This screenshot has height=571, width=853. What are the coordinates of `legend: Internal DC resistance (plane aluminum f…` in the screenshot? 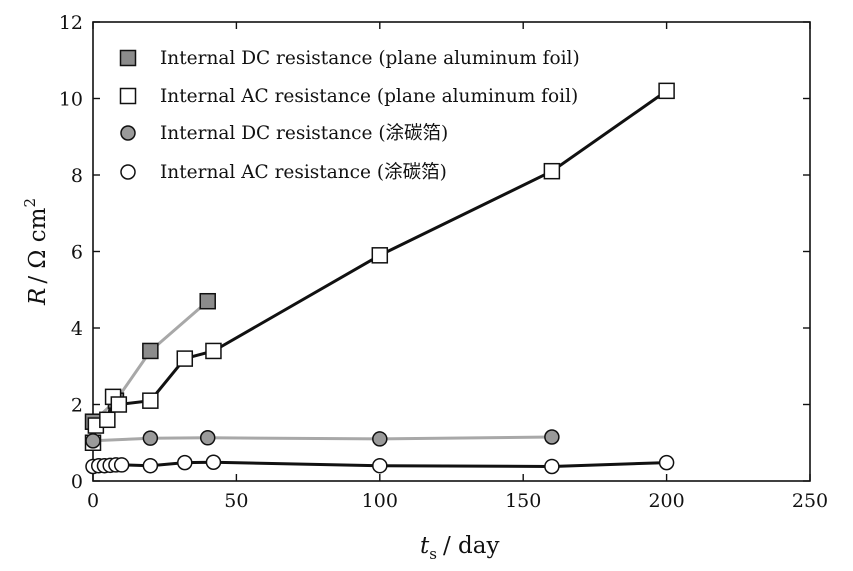 It's located at (349, 115).